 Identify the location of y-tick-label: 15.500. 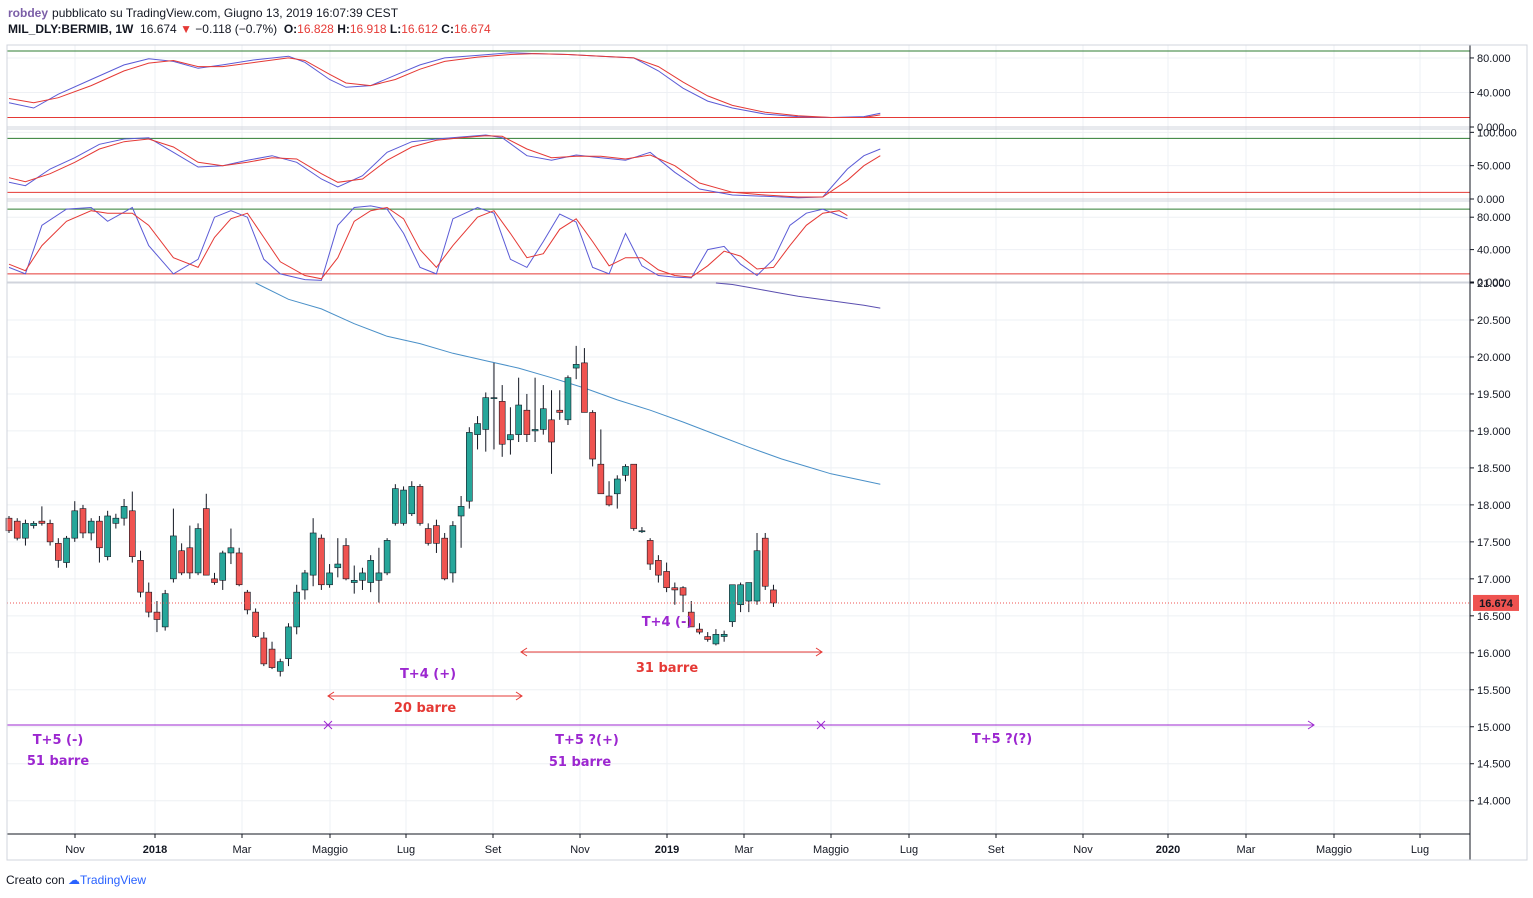
(1494, 691).